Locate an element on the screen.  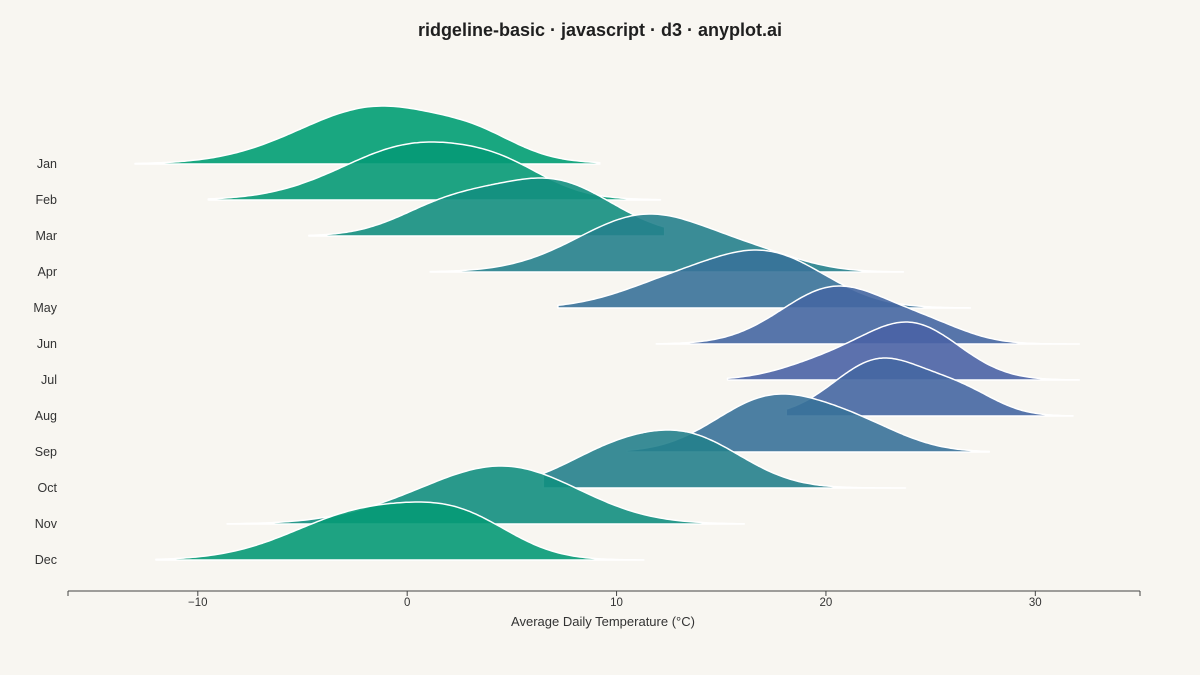
ridge-oct is located at coordinates (724, 459).